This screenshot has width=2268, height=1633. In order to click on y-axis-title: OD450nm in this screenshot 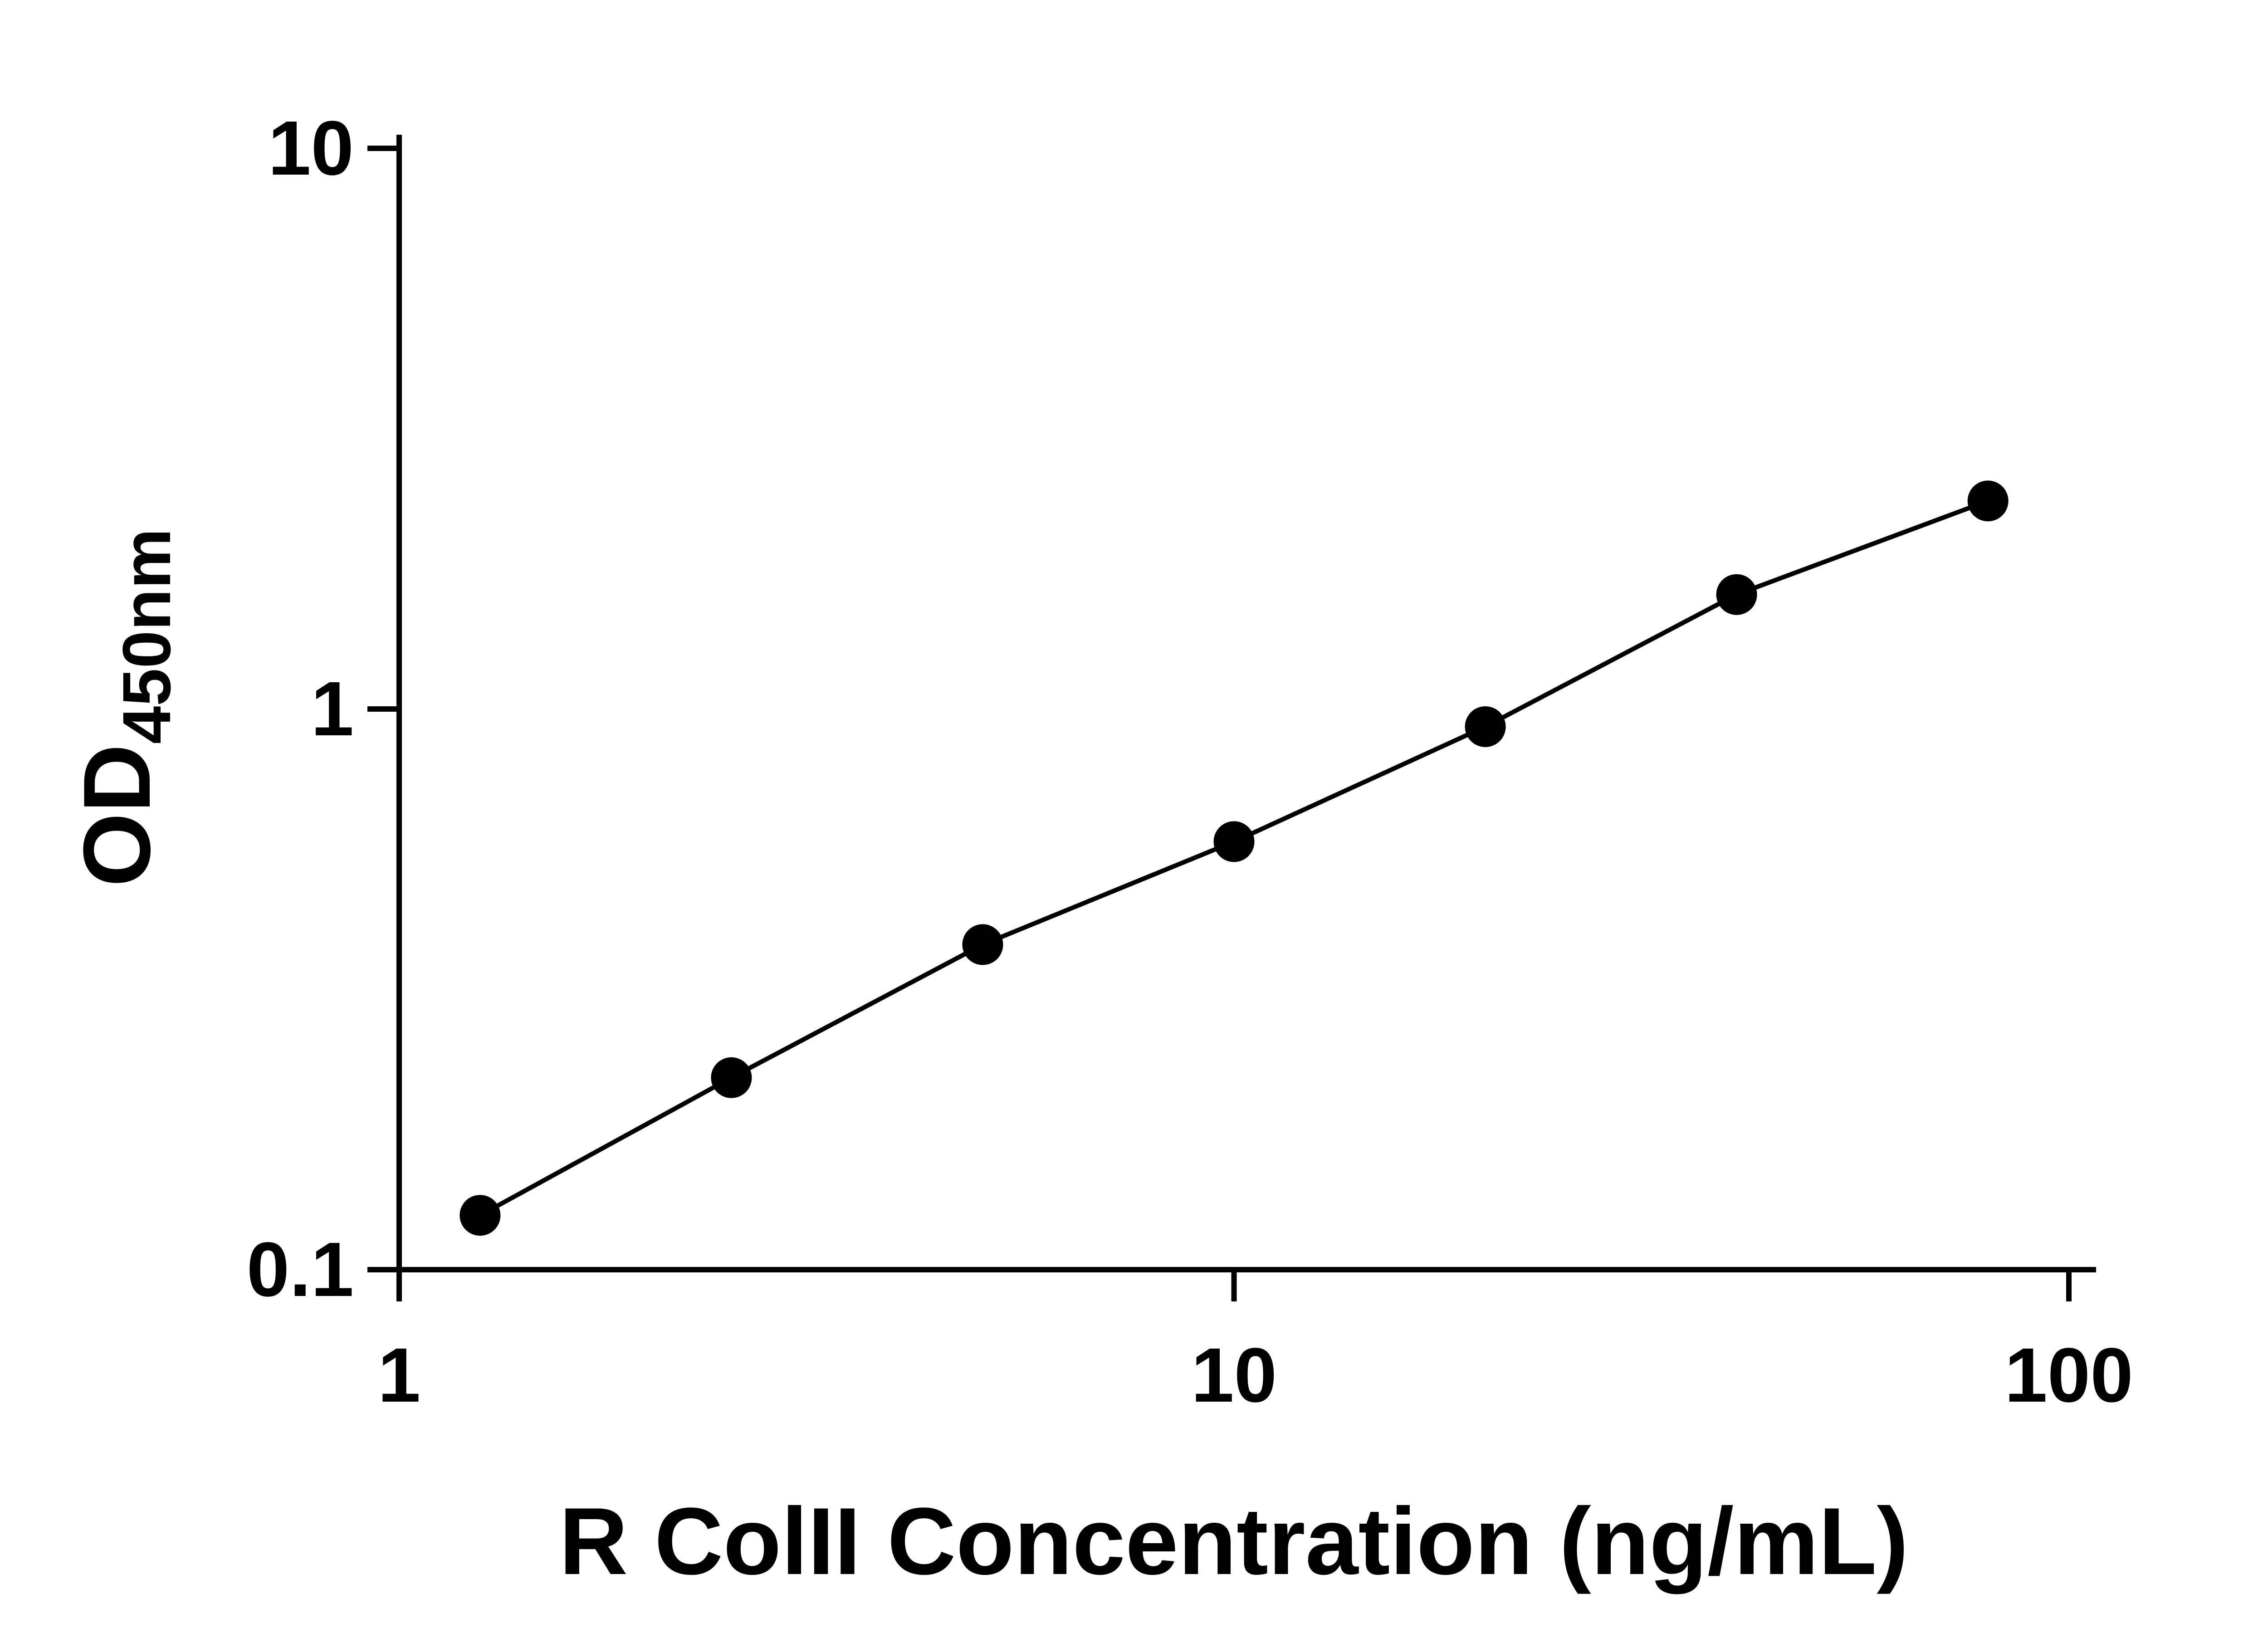, I will do `click(125, 707)`.